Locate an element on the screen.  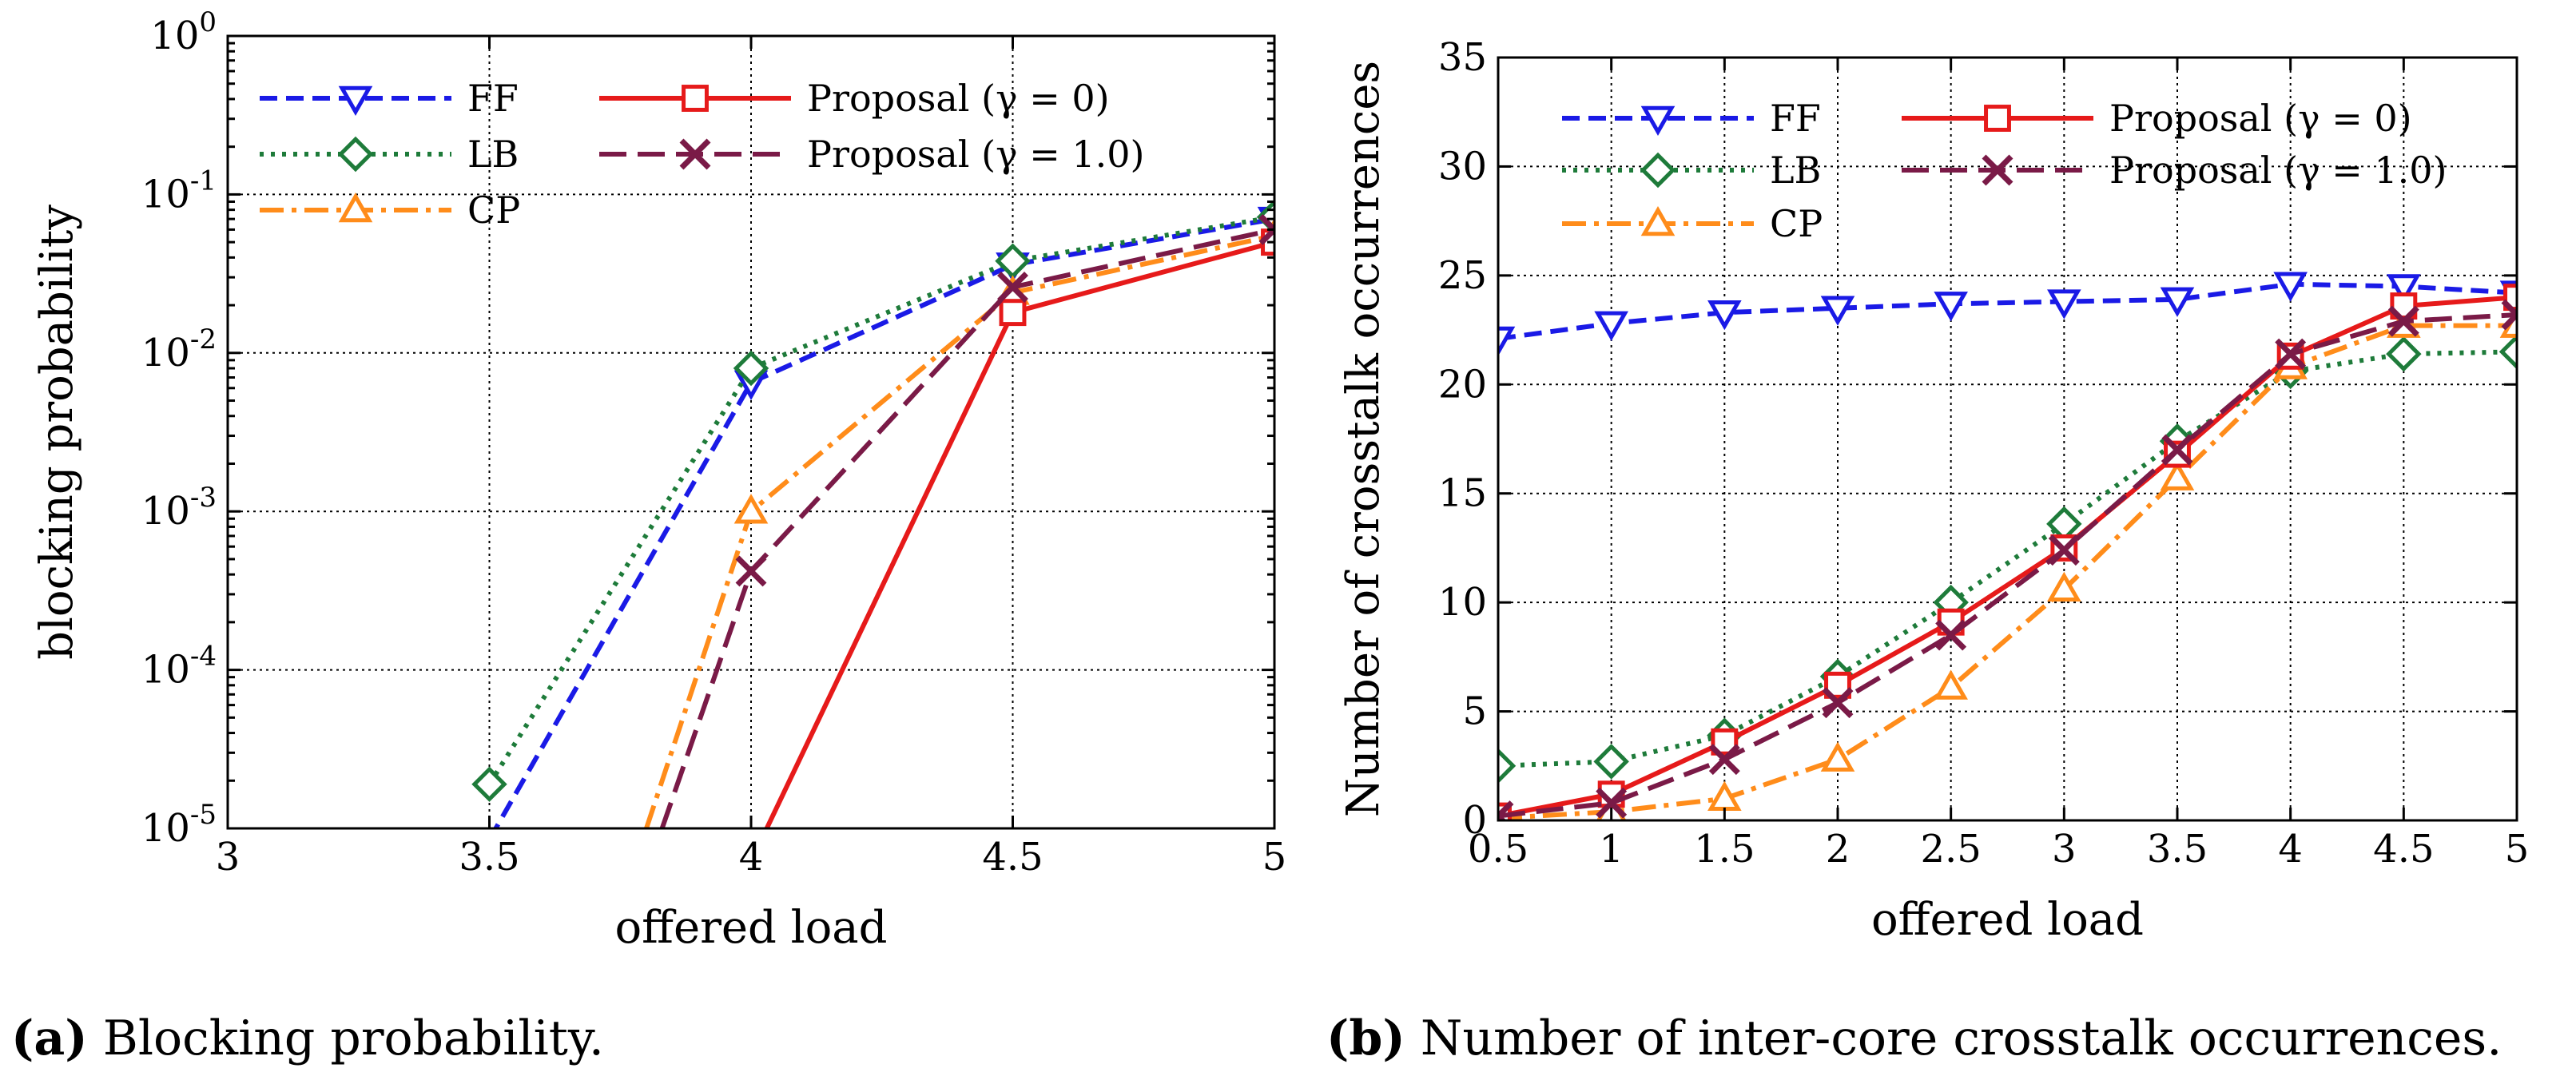
y-tick-label: 5 is located at coordinates (1474, 711).